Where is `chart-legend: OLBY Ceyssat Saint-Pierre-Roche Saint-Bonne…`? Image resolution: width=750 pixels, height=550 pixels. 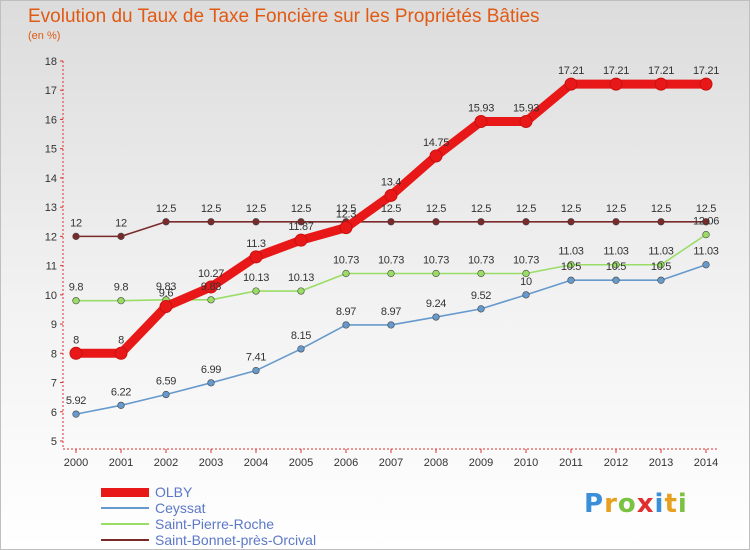 chart-legend: OLBY Ceyssat Saint-Pierre-Roche Saint-Bonne… is located at coordinates (208, 516).